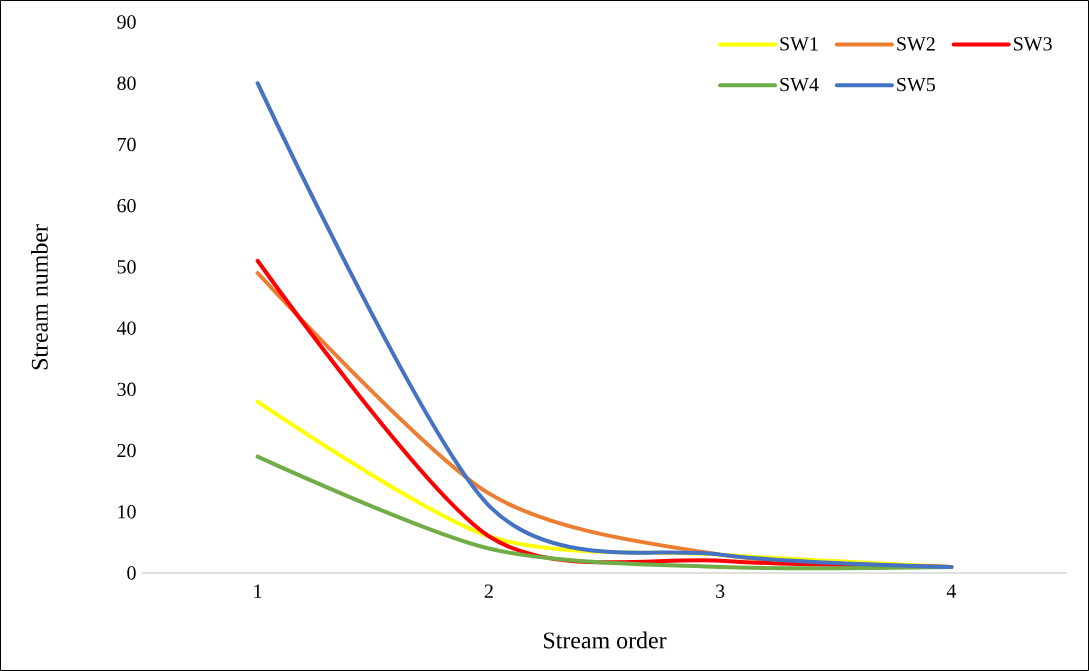 This screenshot has width=1089, height=671. Describe the element at coordinates (488, 591) in the screenshot. I see `x-tick-label: 2` at that location.